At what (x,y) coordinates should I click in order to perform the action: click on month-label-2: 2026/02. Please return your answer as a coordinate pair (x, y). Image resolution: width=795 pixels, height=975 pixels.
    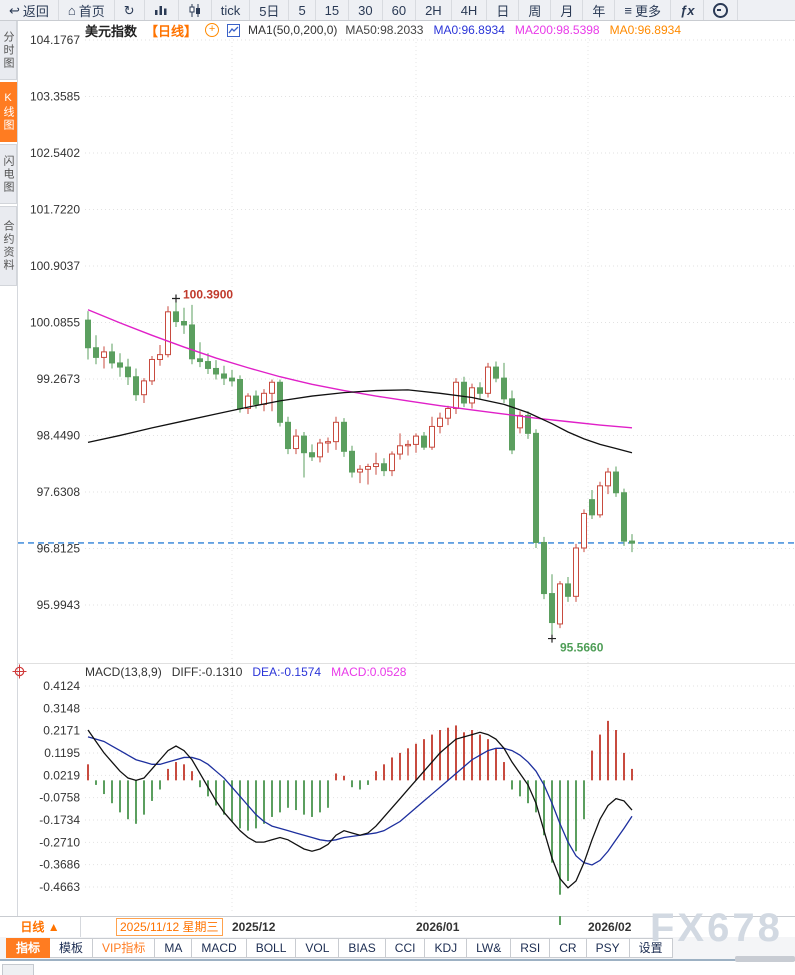
    Looking at the image, I should click on (610, 927).